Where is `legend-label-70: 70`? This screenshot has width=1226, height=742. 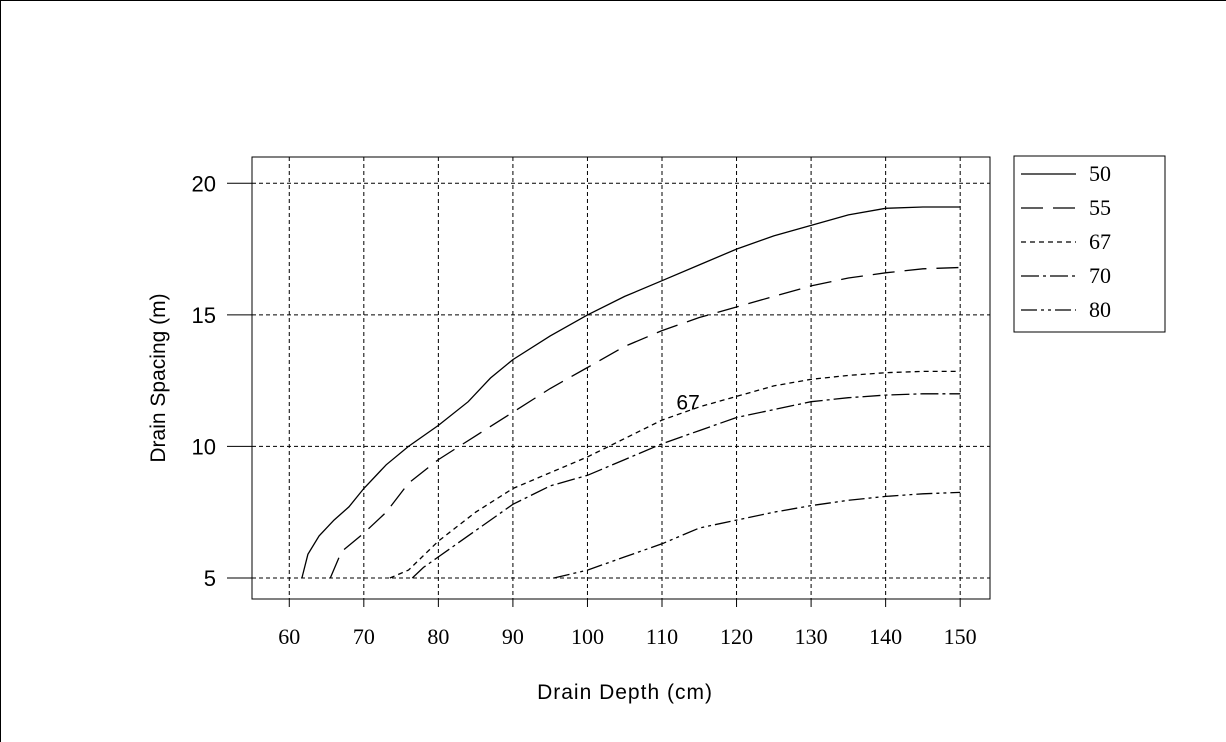
legend-label-70: 70 is located at coordinates (1100, 275).